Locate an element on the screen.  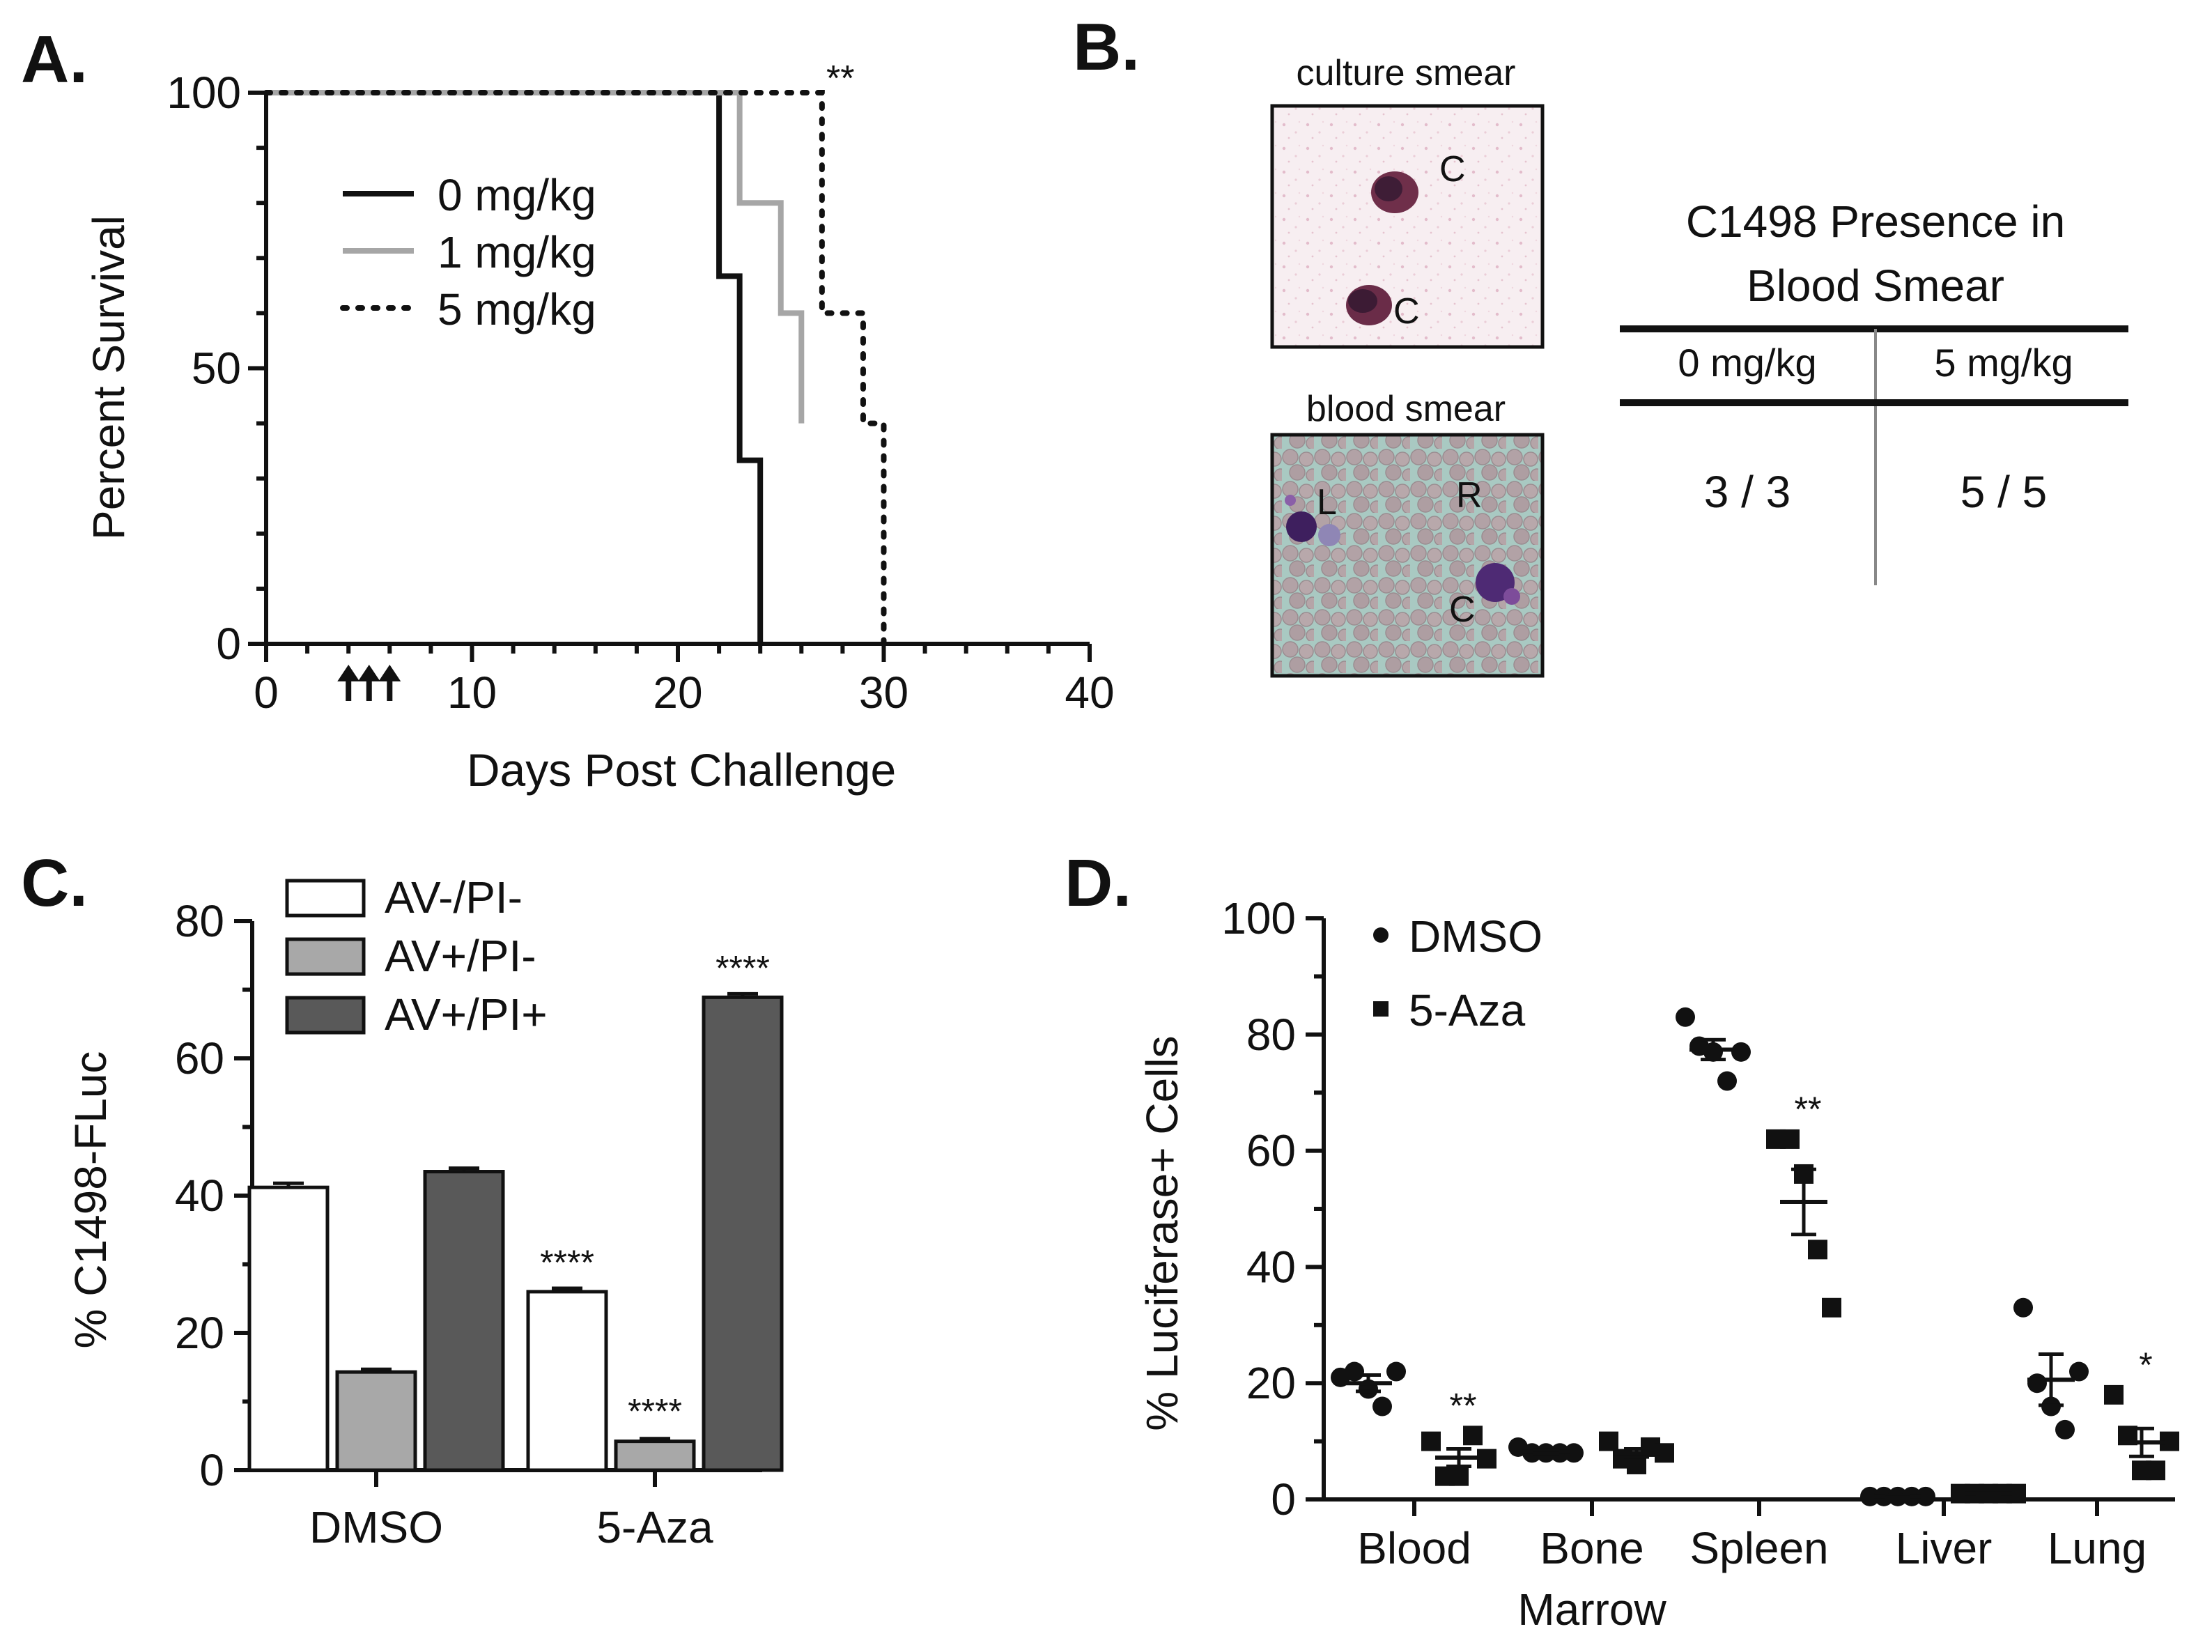
culture-smear-image is located at coordinates (1407, 226).